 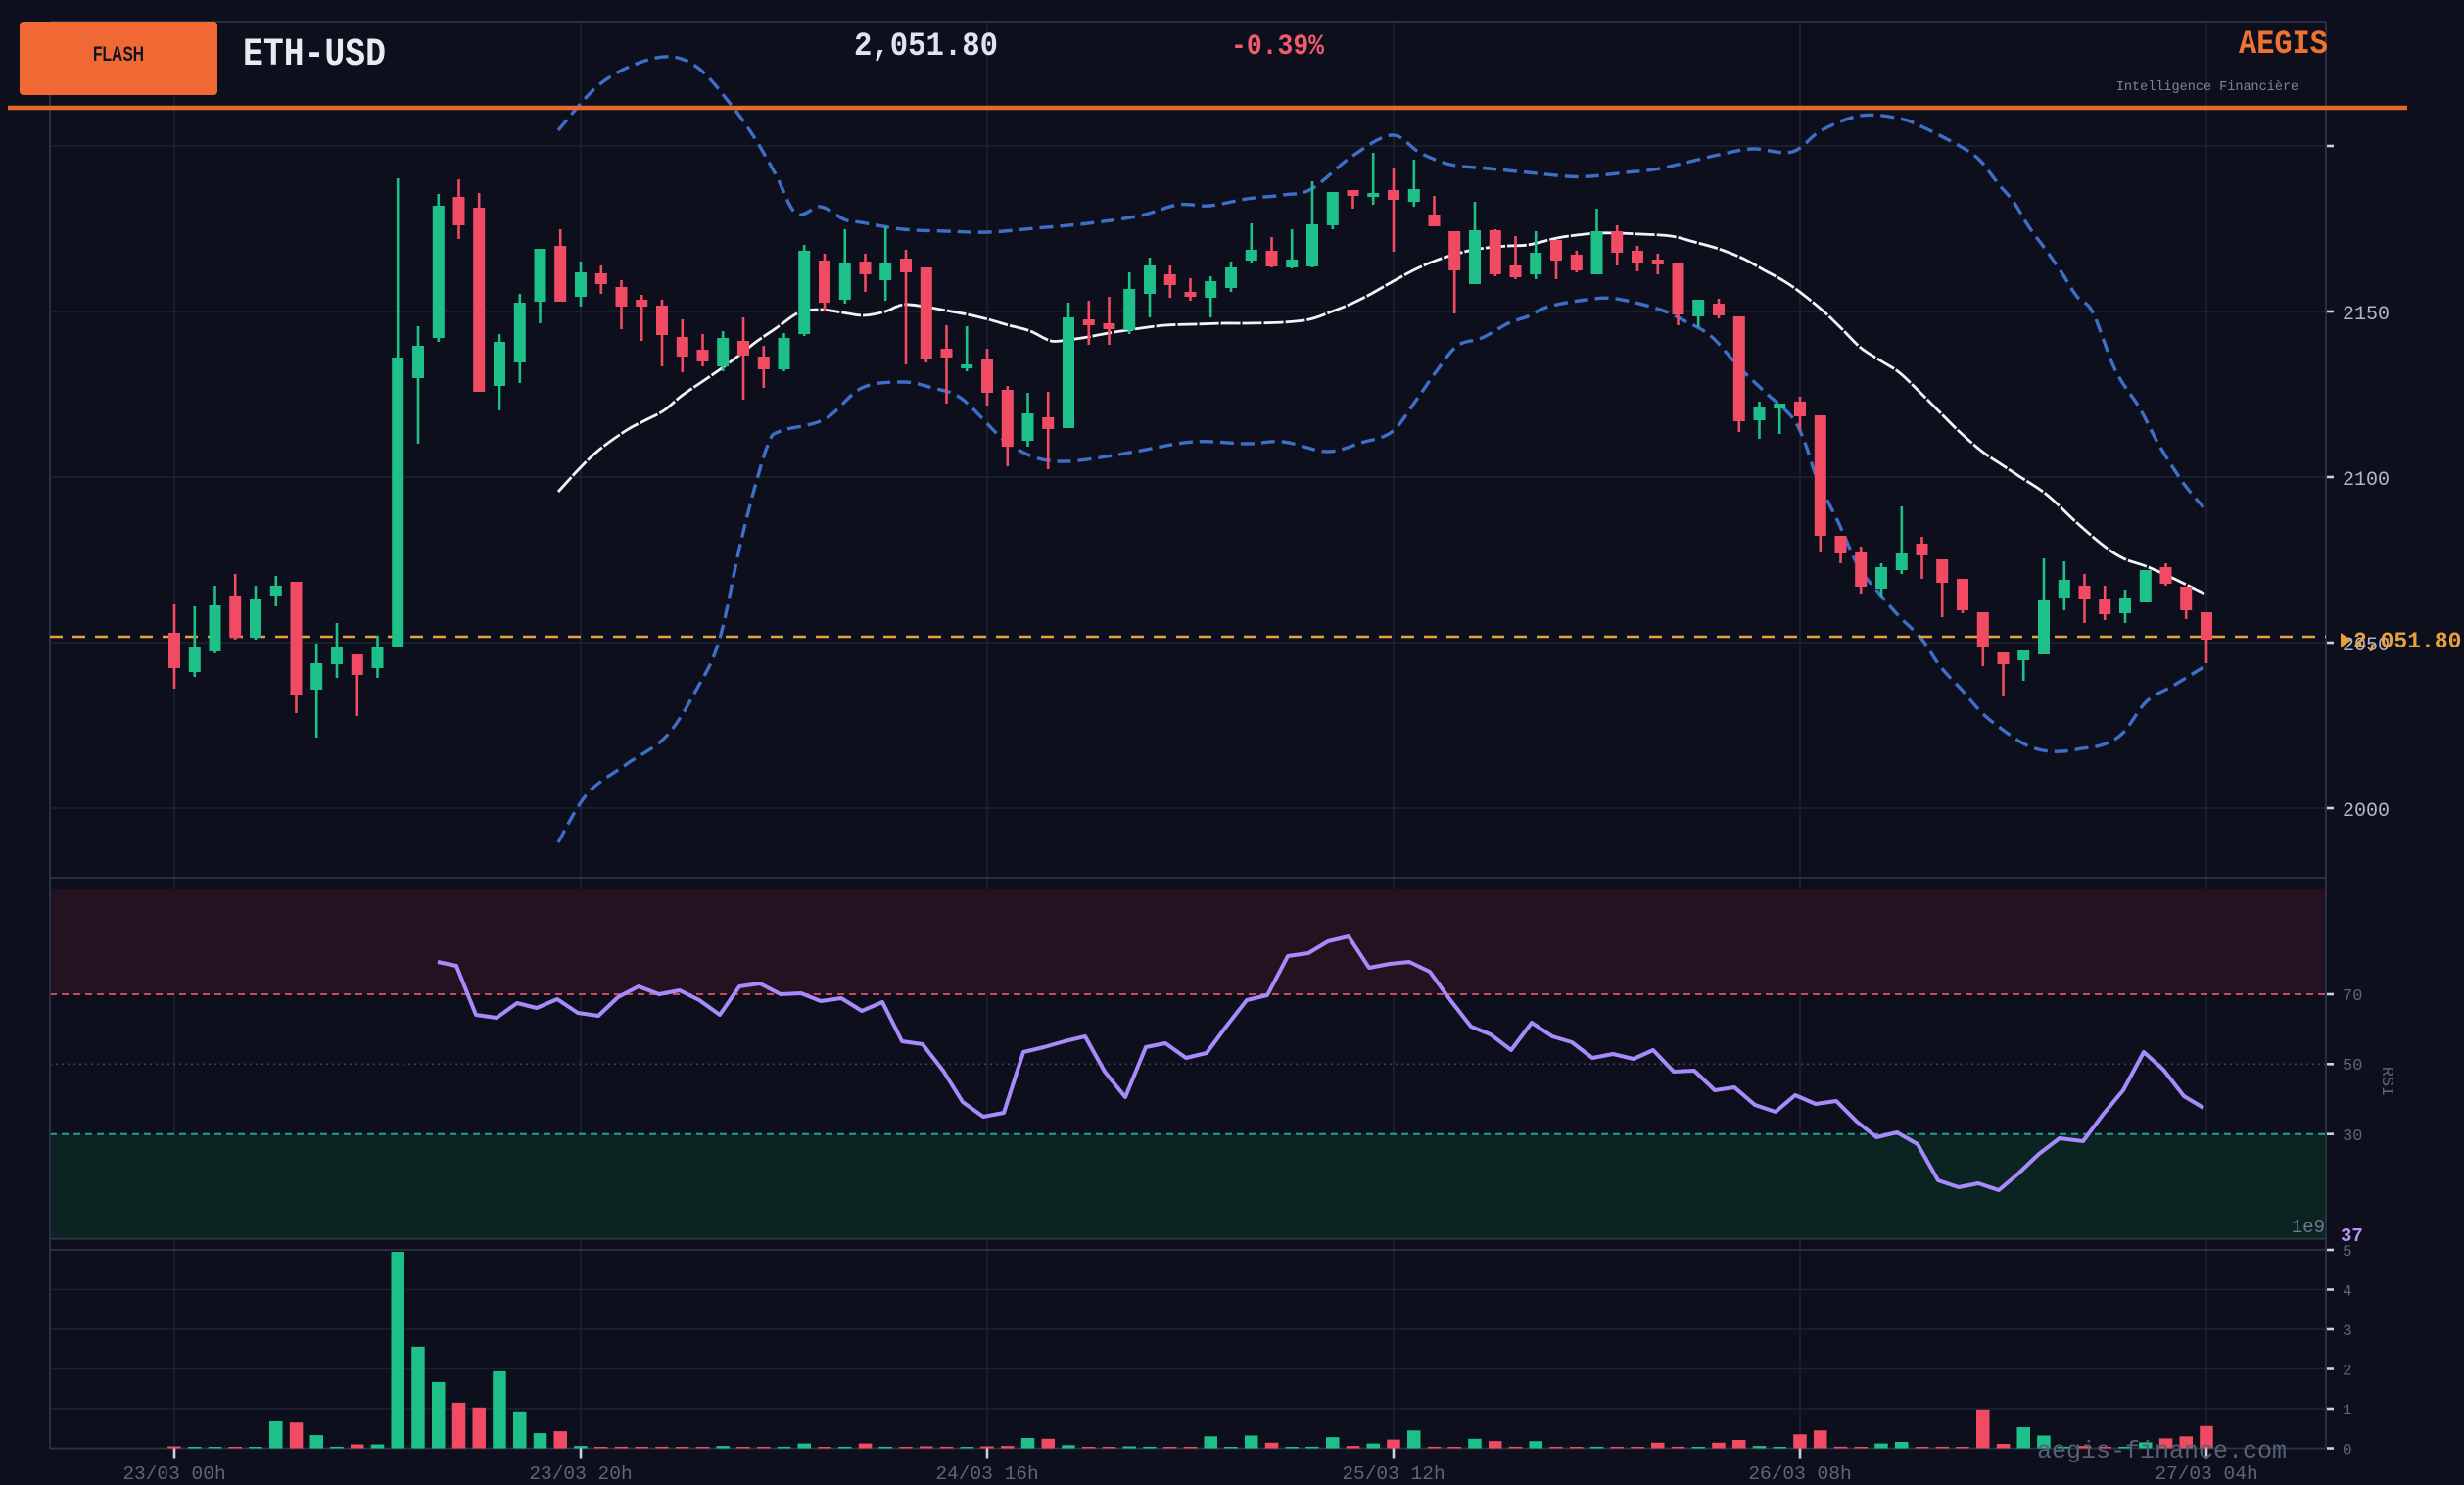 I want to click on svg-text: 2000, so click(x=2366, y=812).